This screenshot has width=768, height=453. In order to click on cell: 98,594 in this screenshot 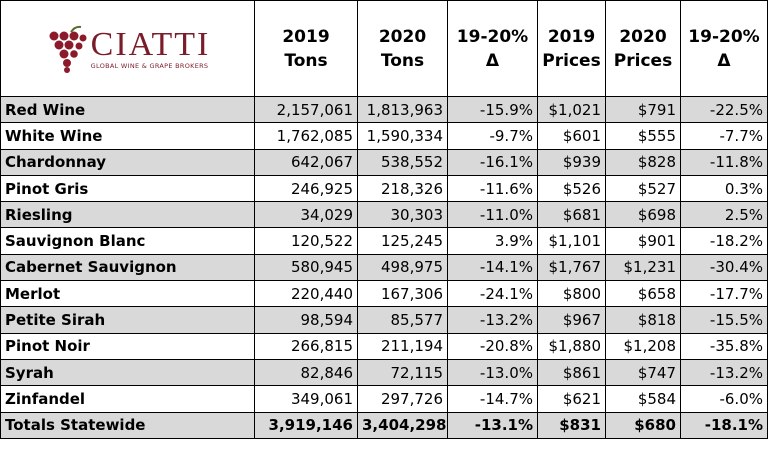, I will do `click(306, 320)`.